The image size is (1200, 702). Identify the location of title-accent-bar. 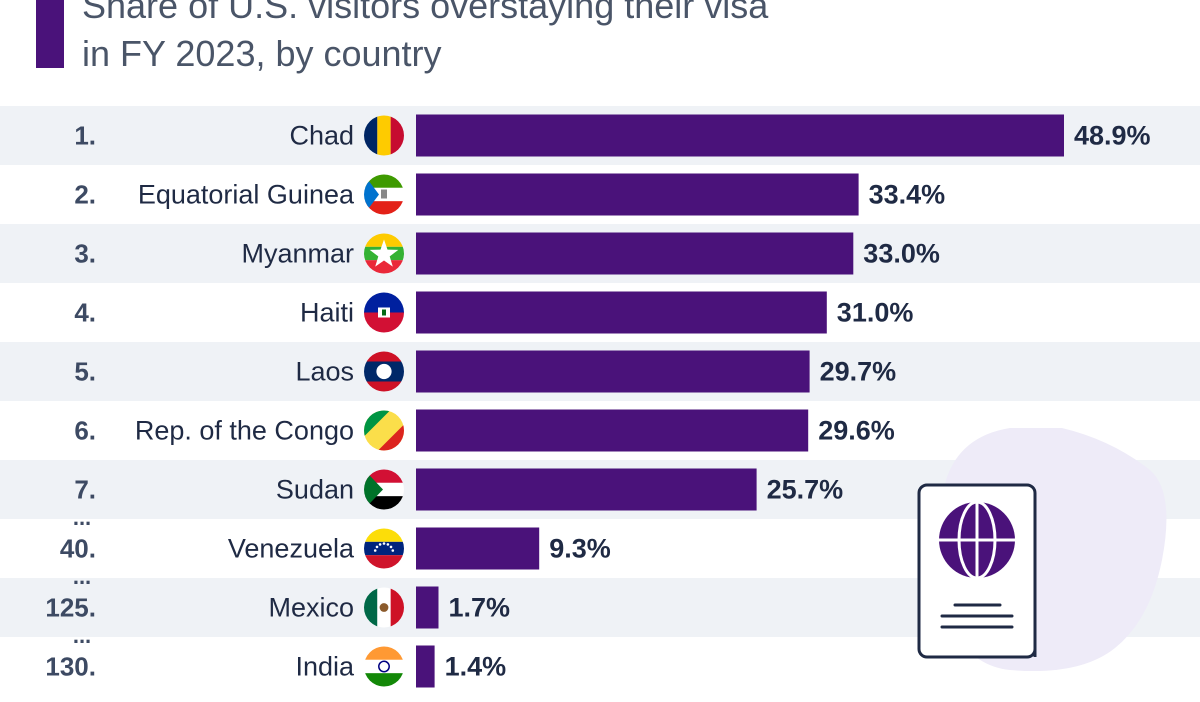
(50, 34).